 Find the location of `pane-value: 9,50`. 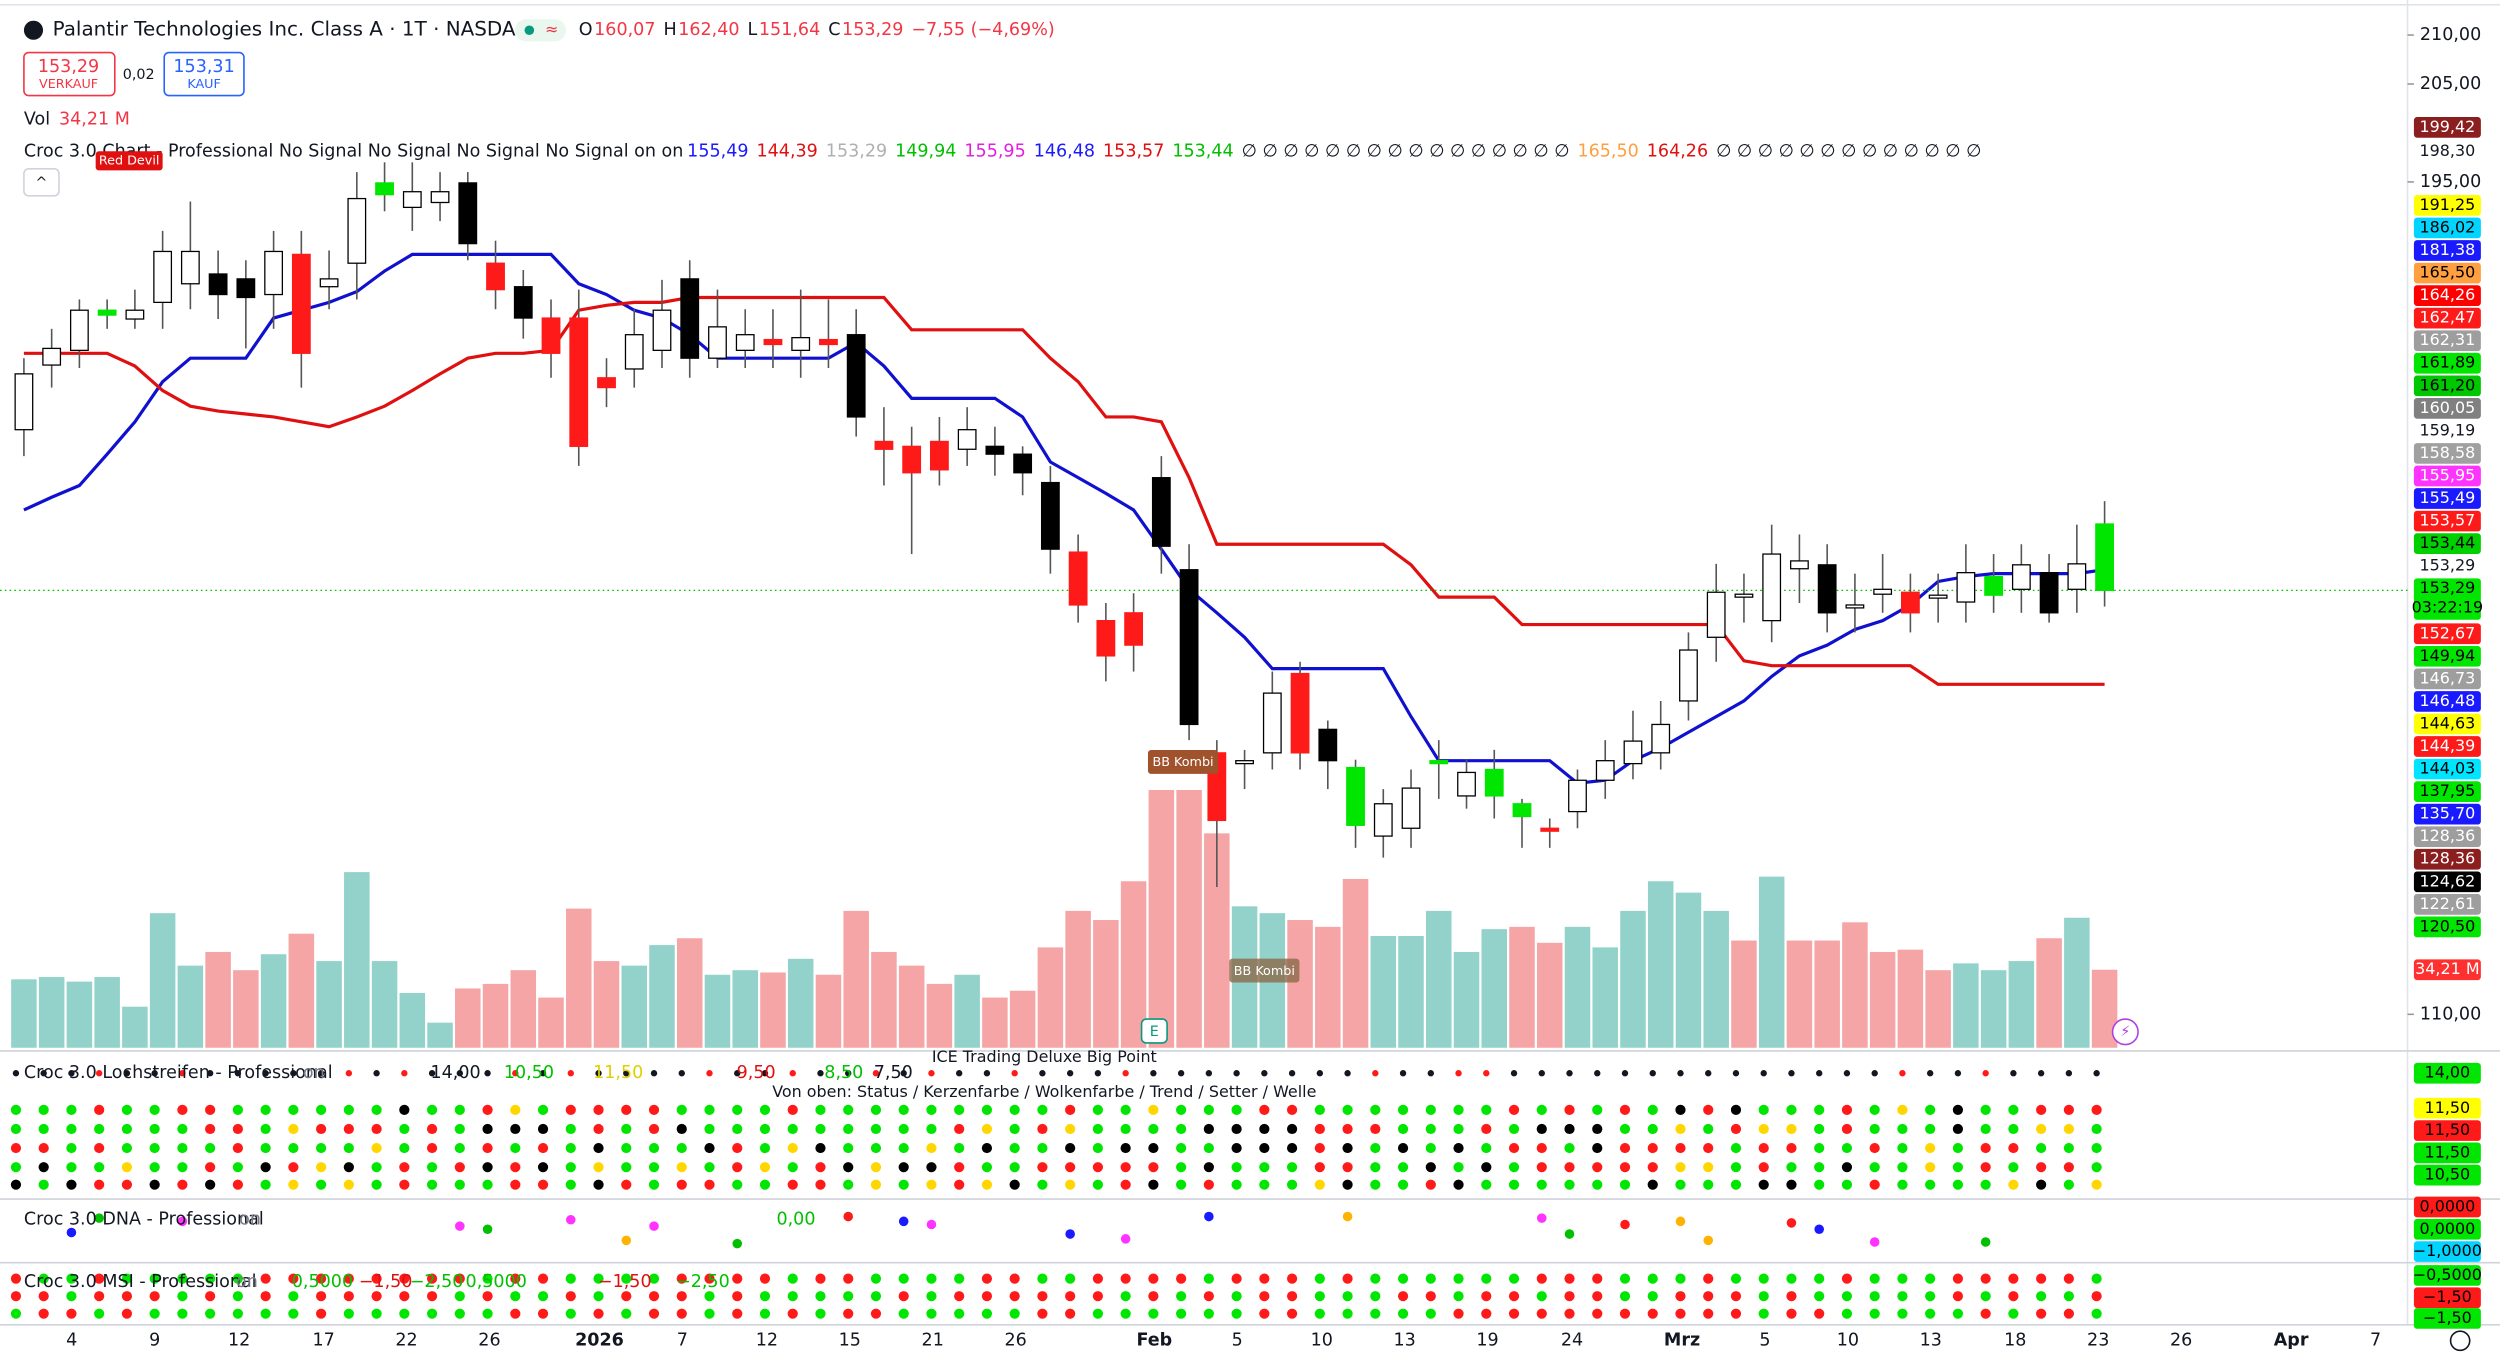

pane-value: 9,50 is located at coordinates (756, 1073).